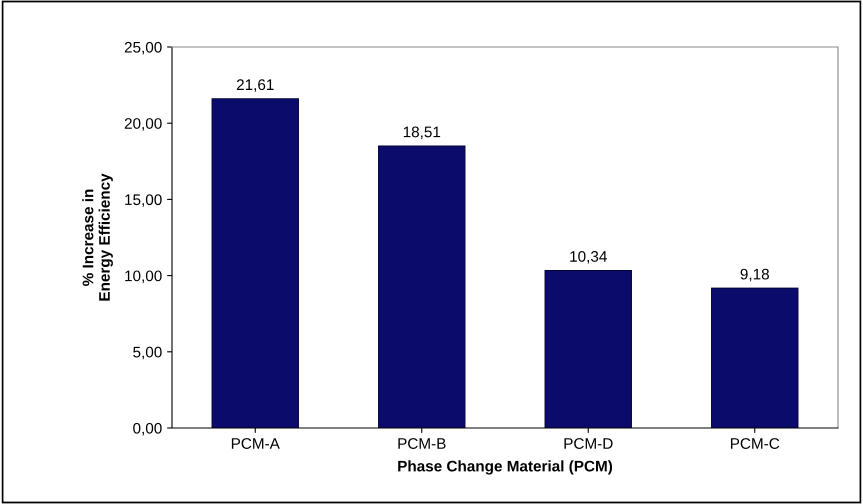 This screenshot has width=863, height=504. What do you see at coordinates (143, 124) in the screenshot?
I see `y-tick-label: 20,00` at bounding box center [143, 124].